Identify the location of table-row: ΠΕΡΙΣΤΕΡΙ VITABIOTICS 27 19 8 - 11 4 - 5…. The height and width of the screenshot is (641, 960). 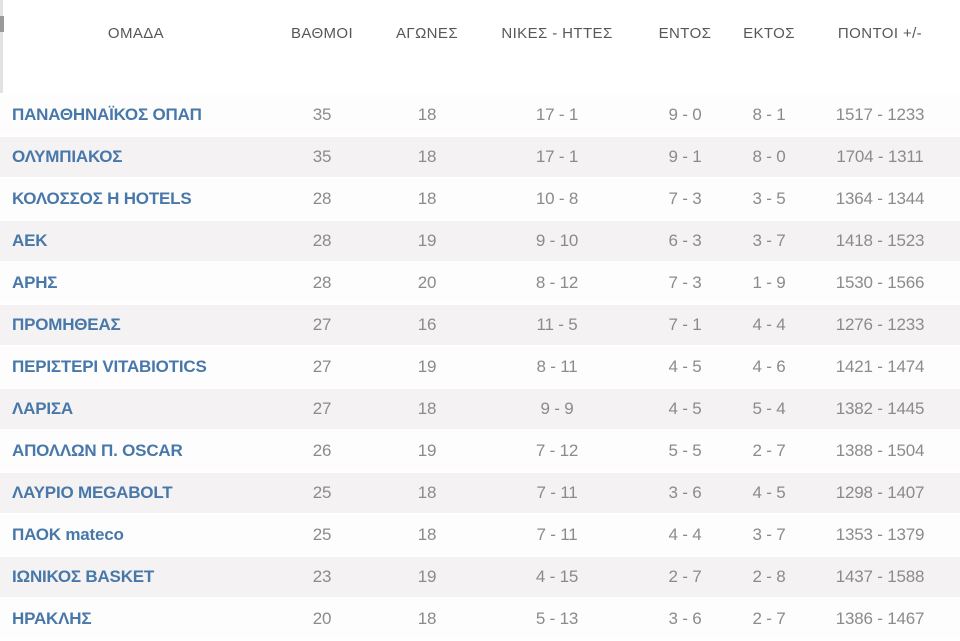
(480, 366).